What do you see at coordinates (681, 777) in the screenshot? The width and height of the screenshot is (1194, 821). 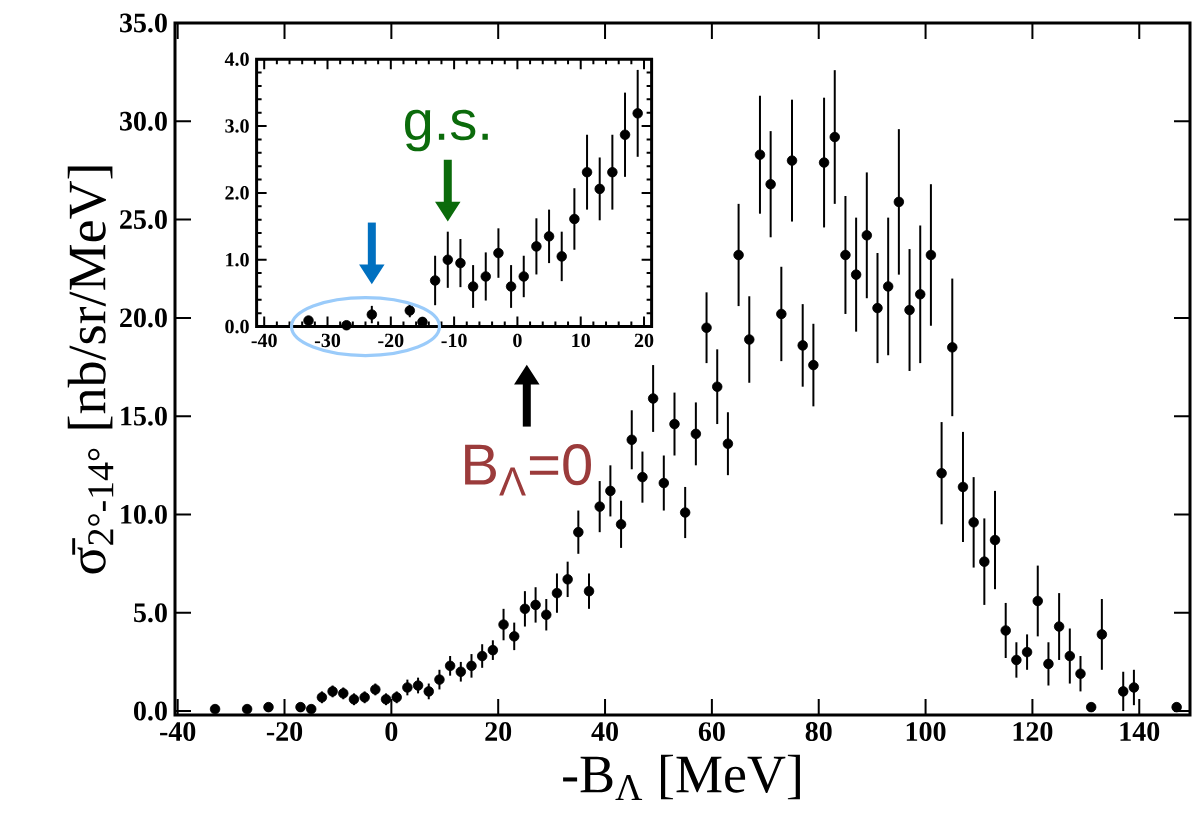 I see `x-axis-title: -B$_{Λ}$ [MeV]` at bounding box center [681, 777].